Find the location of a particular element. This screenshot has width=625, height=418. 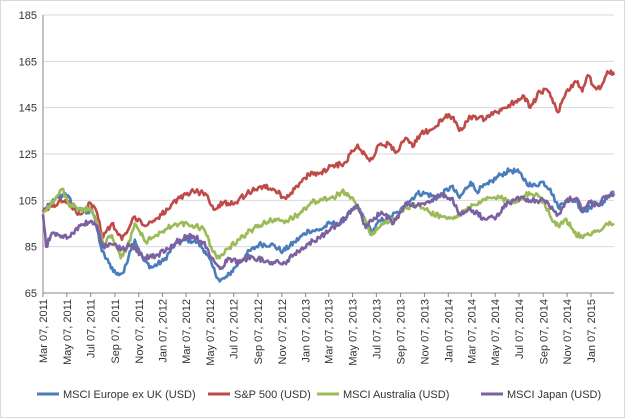

x-tick-label: May 07, 2011 is located at coordinates (68, 332).